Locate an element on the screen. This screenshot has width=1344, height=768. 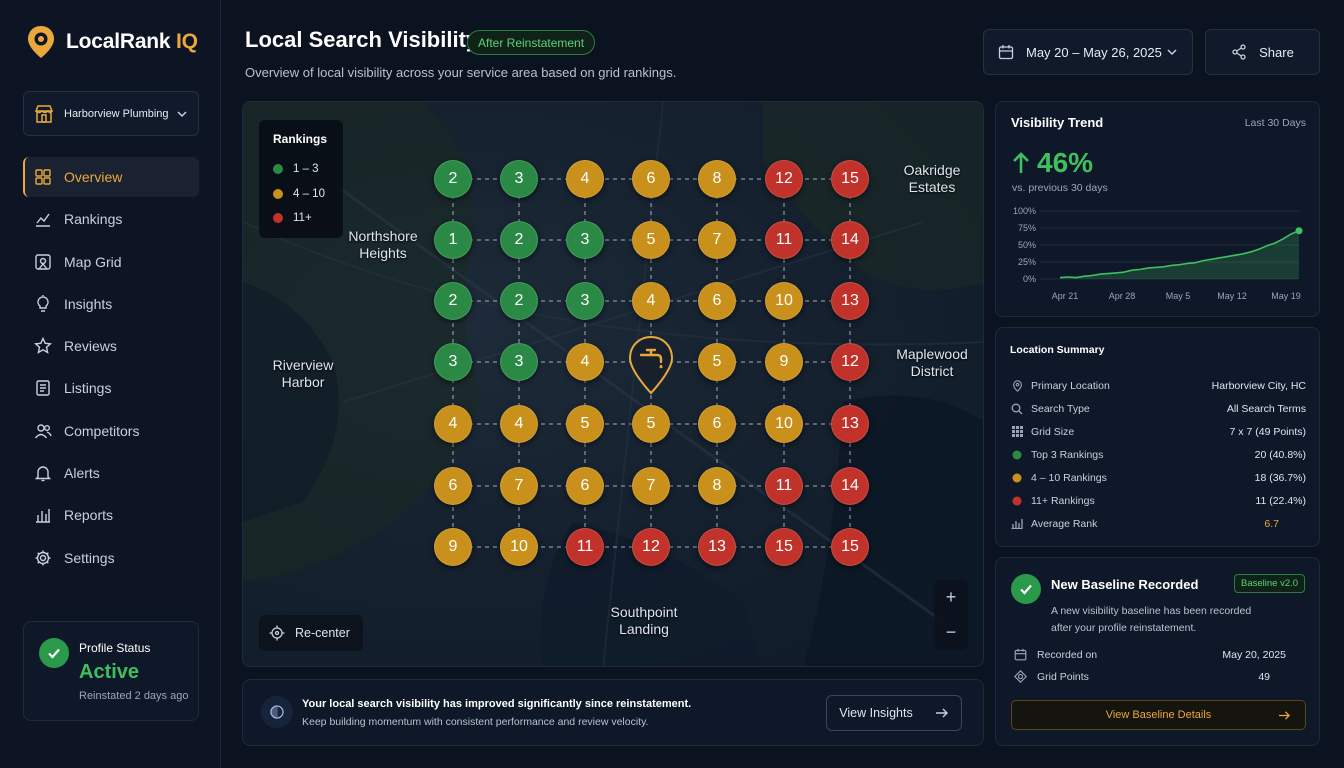
recorded-label: Recorded on is located at coordinates (1067, 654).